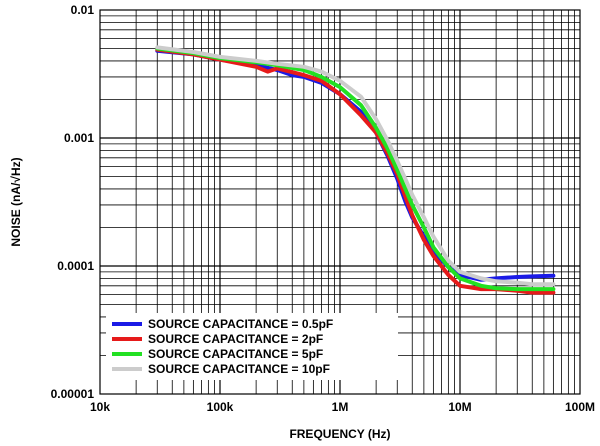 This screenshot has height=446, width=600. I want to click on x-tick-label: 1M, so click(340, 407).